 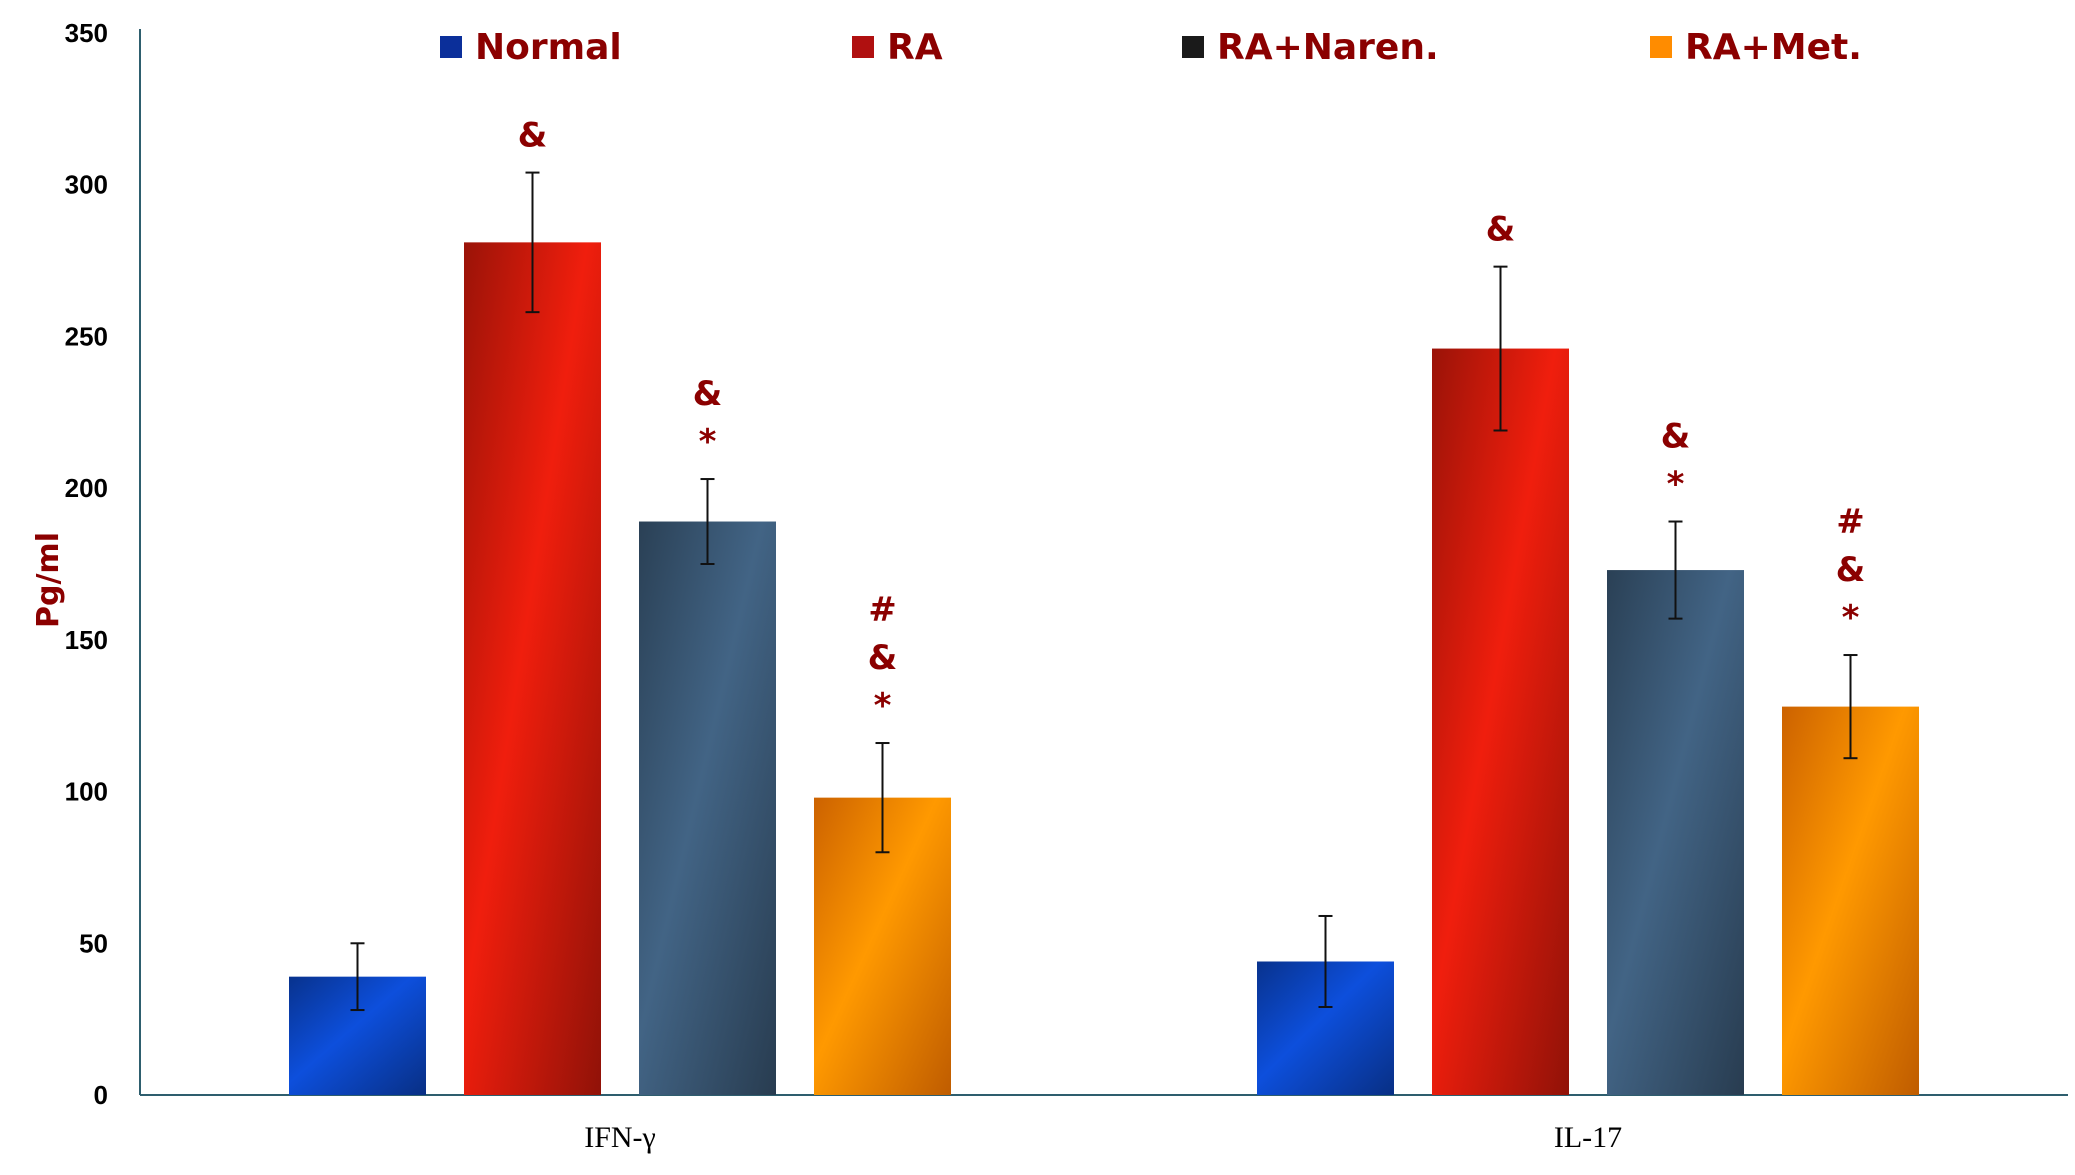 I want to click on y-tick-label: 250, so click(x=86, y=336).